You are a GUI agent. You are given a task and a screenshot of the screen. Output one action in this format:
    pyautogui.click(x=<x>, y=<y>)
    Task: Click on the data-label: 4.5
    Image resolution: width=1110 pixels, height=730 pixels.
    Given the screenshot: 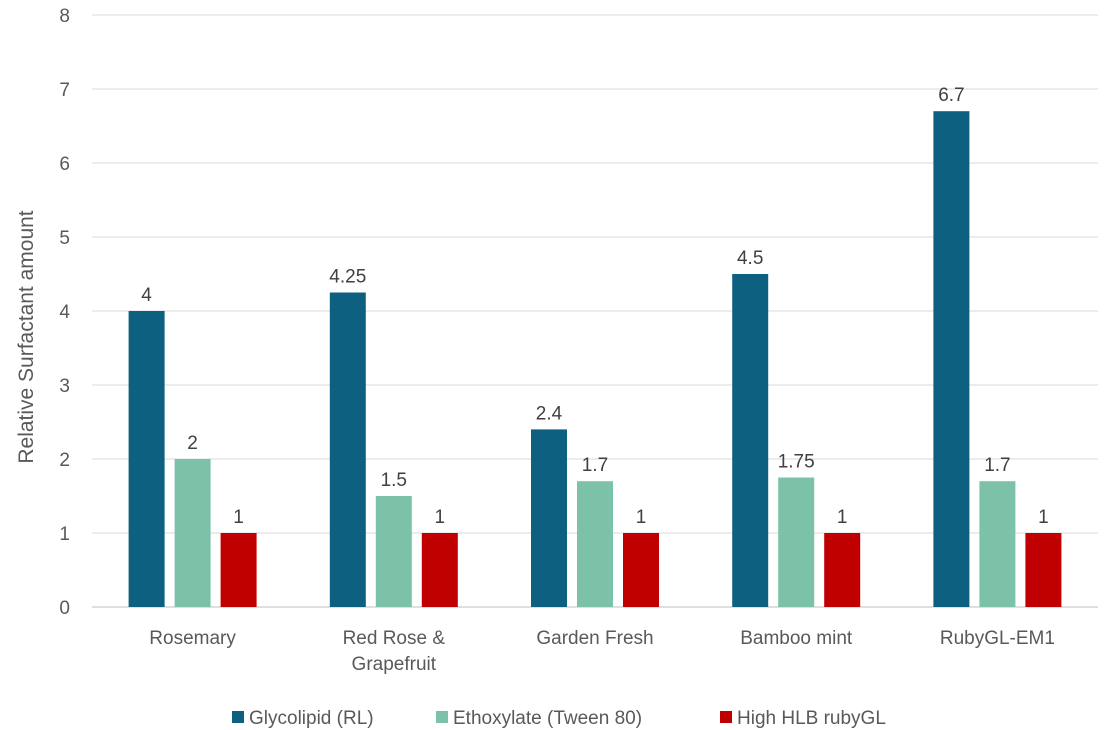 What is the action you would take?
    pyautogui.click(x=750, y=258)
    